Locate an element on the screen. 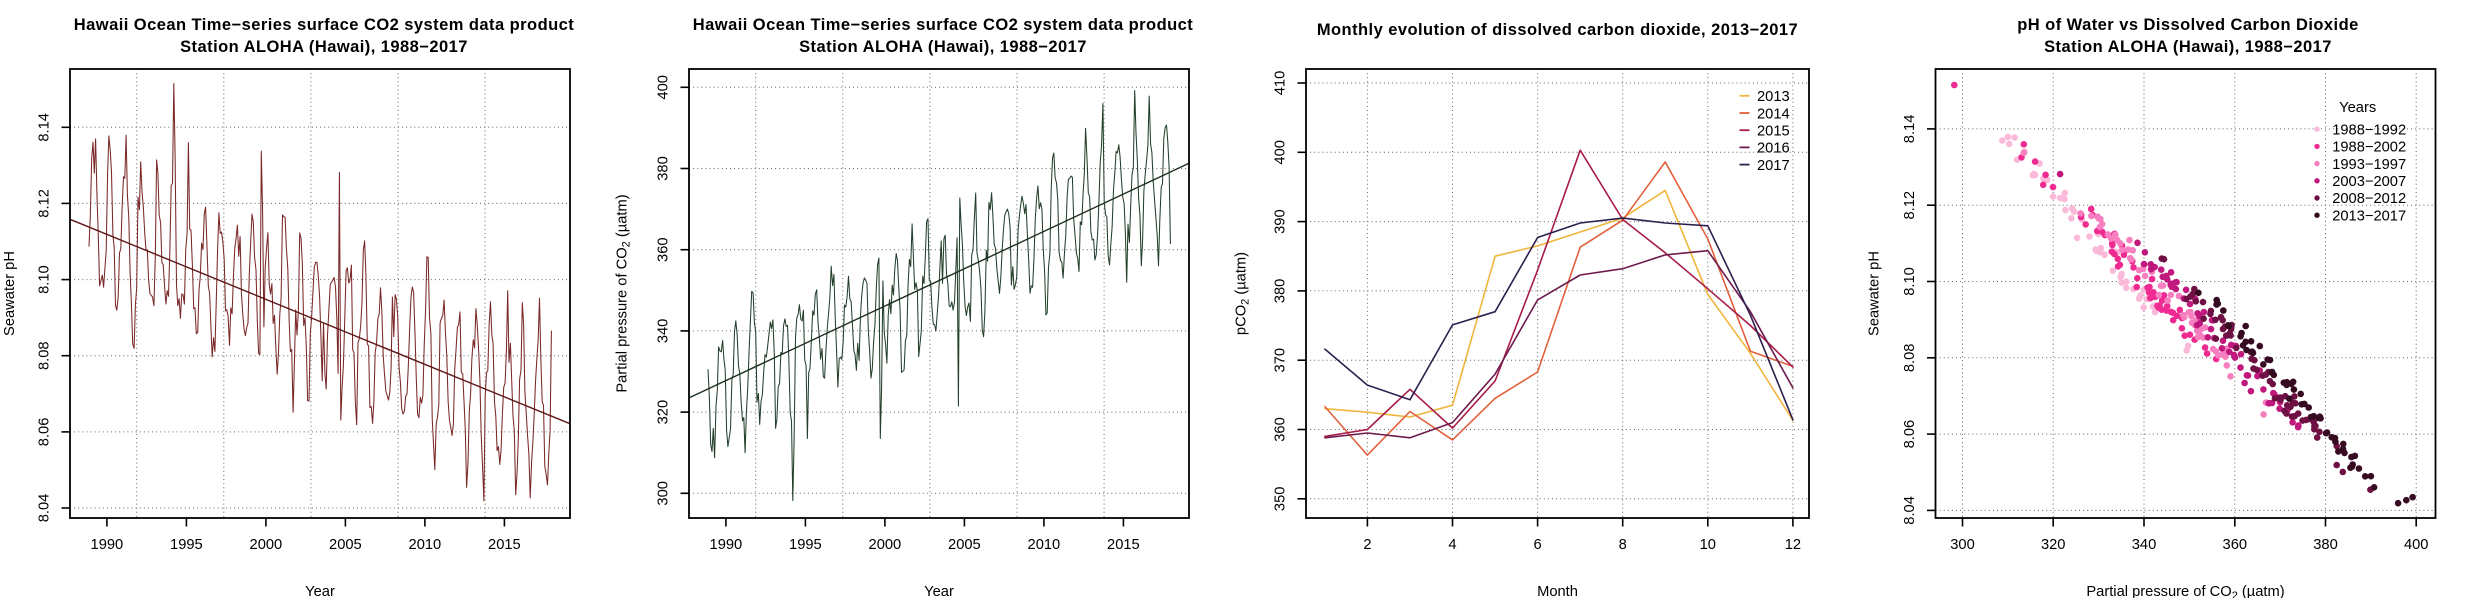  svg-text: 2016 is located at coordinates (1773, 149).